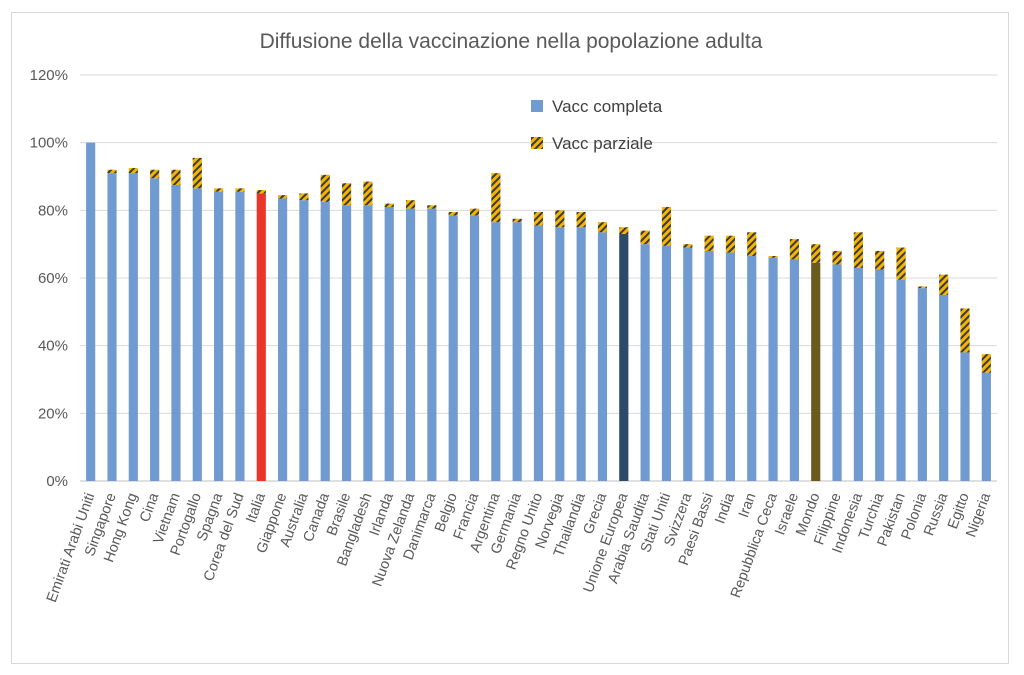 The width and height of the screenshot is (1024, 675). What do you see at coordinates (581, 354) in the screenshot?
I see `bar-completa-thailandia` at bounding box center [581, 354].